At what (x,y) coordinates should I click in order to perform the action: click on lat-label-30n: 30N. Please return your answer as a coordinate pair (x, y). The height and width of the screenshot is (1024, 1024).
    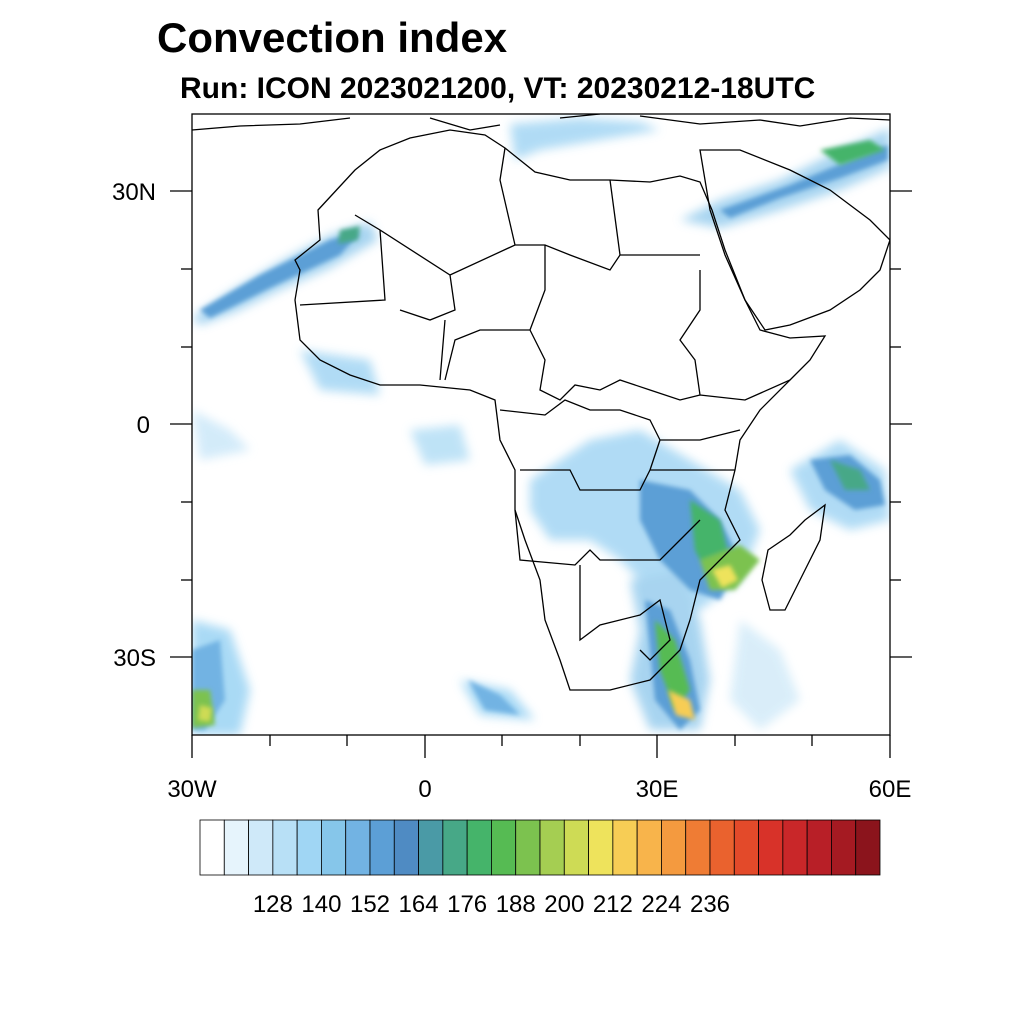
    Looking at the image, I should click on (134, 192).